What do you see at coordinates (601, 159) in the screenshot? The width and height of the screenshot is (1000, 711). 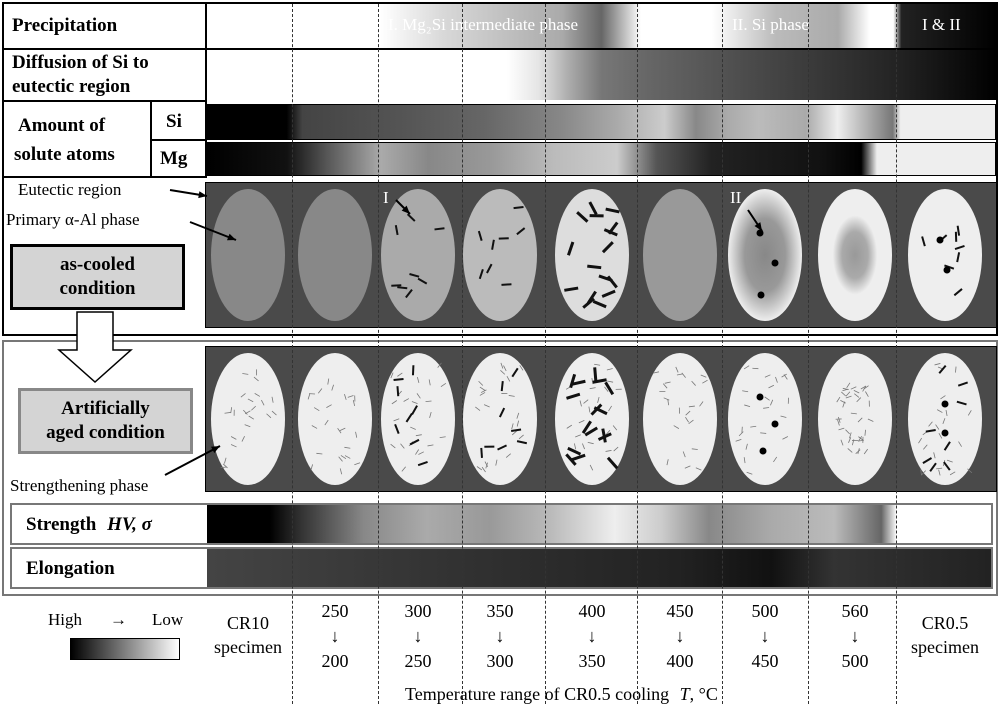 I see `mg-amount-bar` at bounding box center [601, 159].